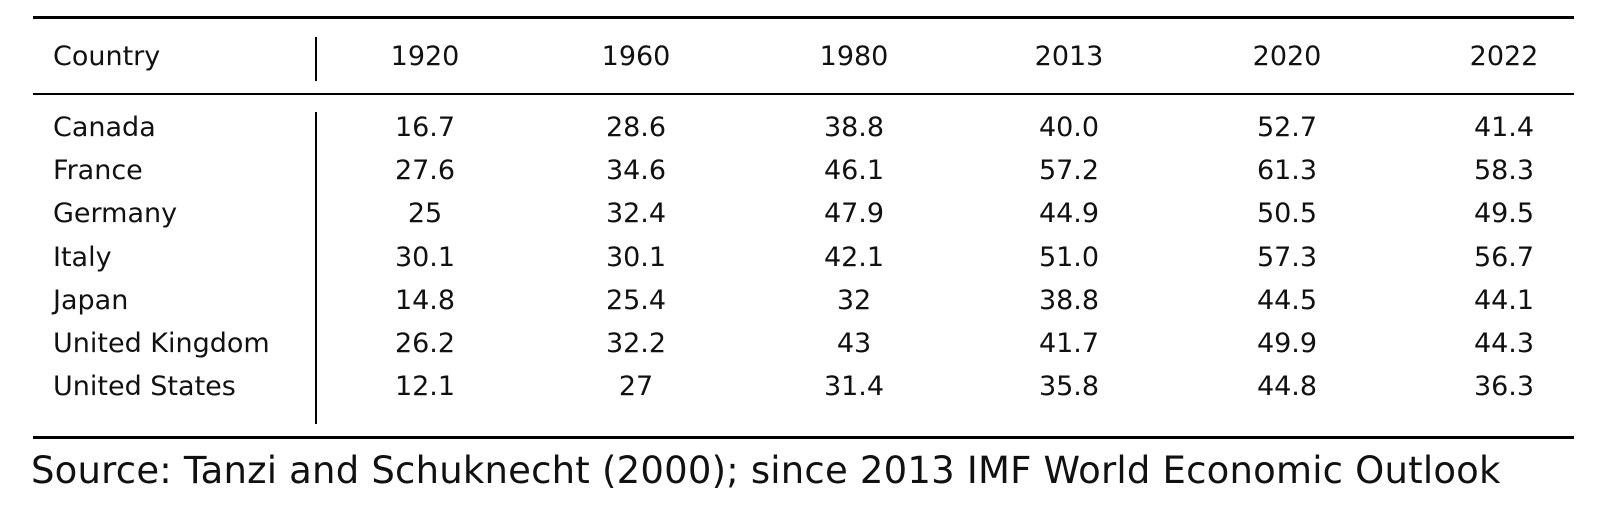 This screenshot has height=510, width=1620. I want to click on row-value: 14.8, so click(425, 300).